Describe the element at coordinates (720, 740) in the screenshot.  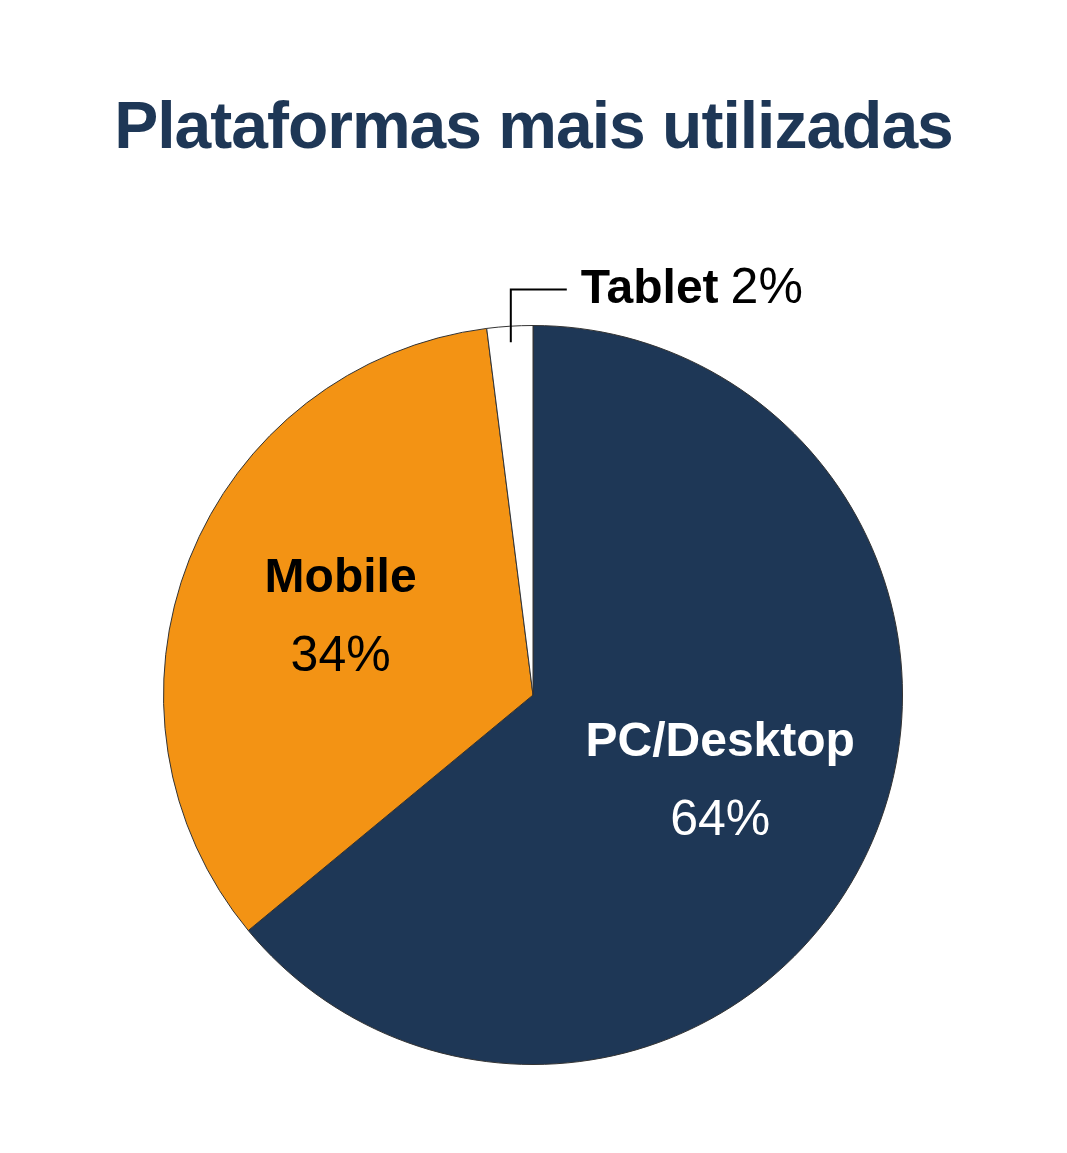
I see `slice-label: PC/Desktop` at that location.